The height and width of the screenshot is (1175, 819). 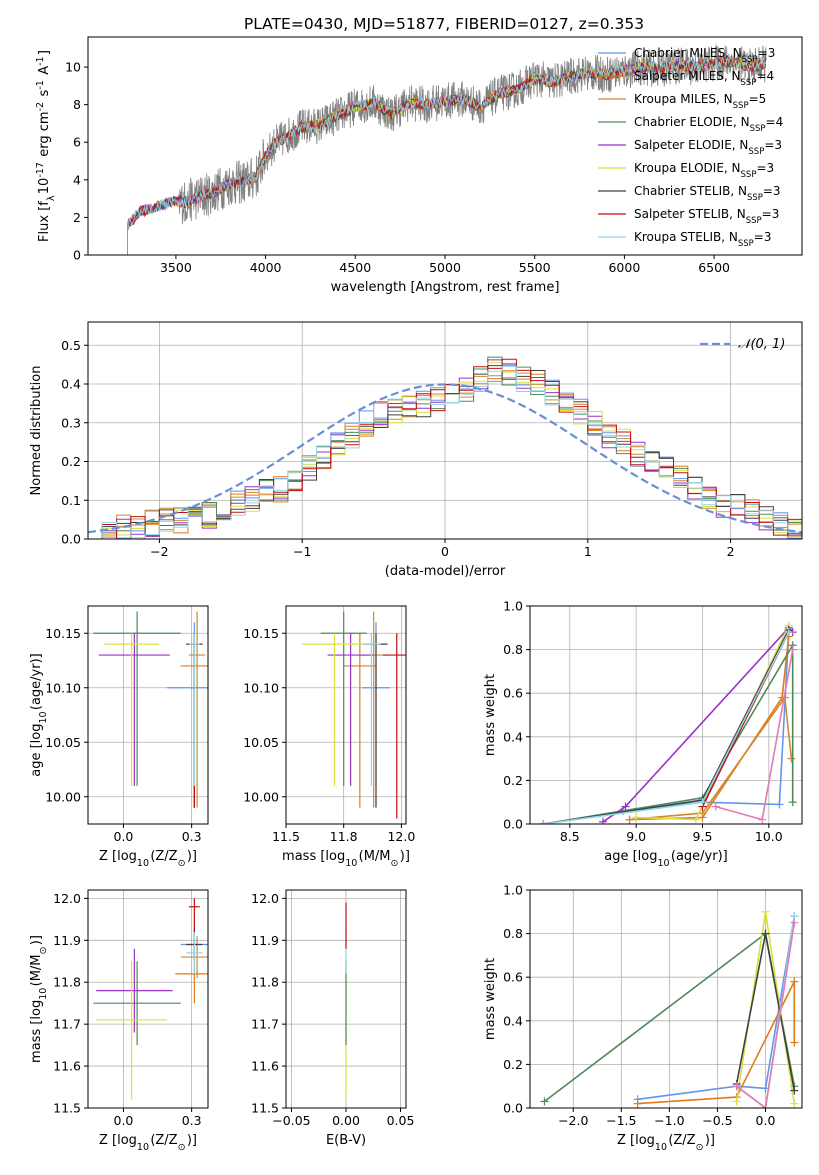 I want to click on legend-entry-0: Chabrier MILES, NSSP=3, so click(x=704, y=55).